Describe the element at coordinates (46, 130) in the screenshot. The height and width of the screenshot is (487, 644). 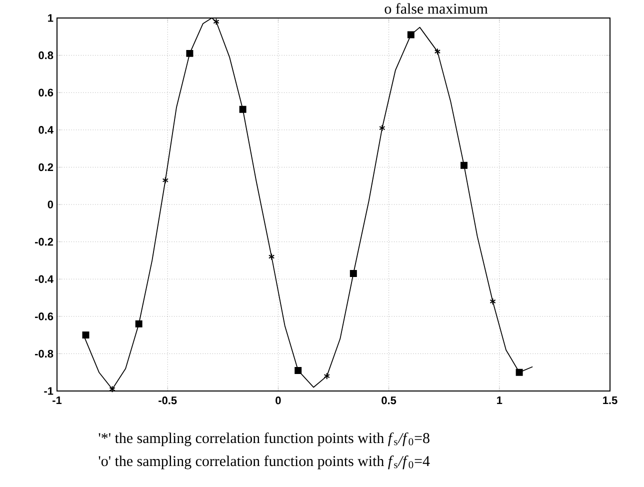
I see `y-tick-label: 0.4` at that location.